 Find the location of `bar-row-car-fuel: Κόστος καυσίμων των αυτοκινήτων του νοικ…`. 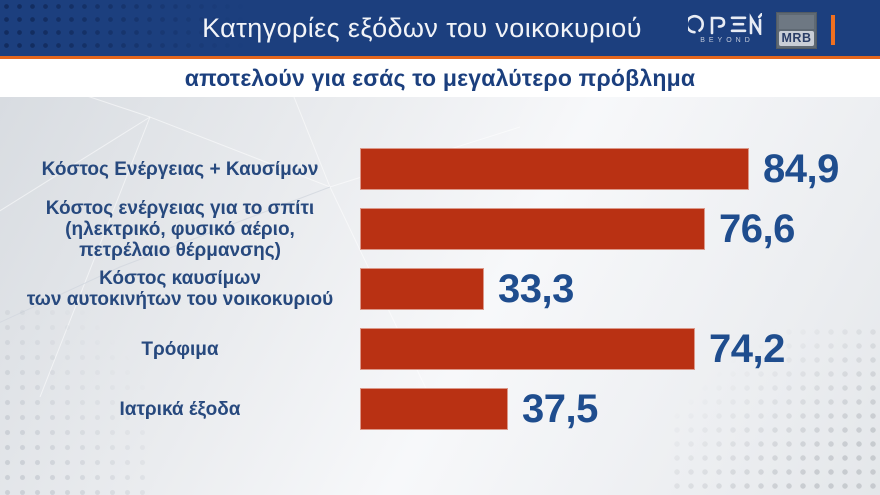

bar-row-car-fuel: Κόστος καυσίμων των αυτοκινήτων του νοικ… is located at coordinates (440, 289).